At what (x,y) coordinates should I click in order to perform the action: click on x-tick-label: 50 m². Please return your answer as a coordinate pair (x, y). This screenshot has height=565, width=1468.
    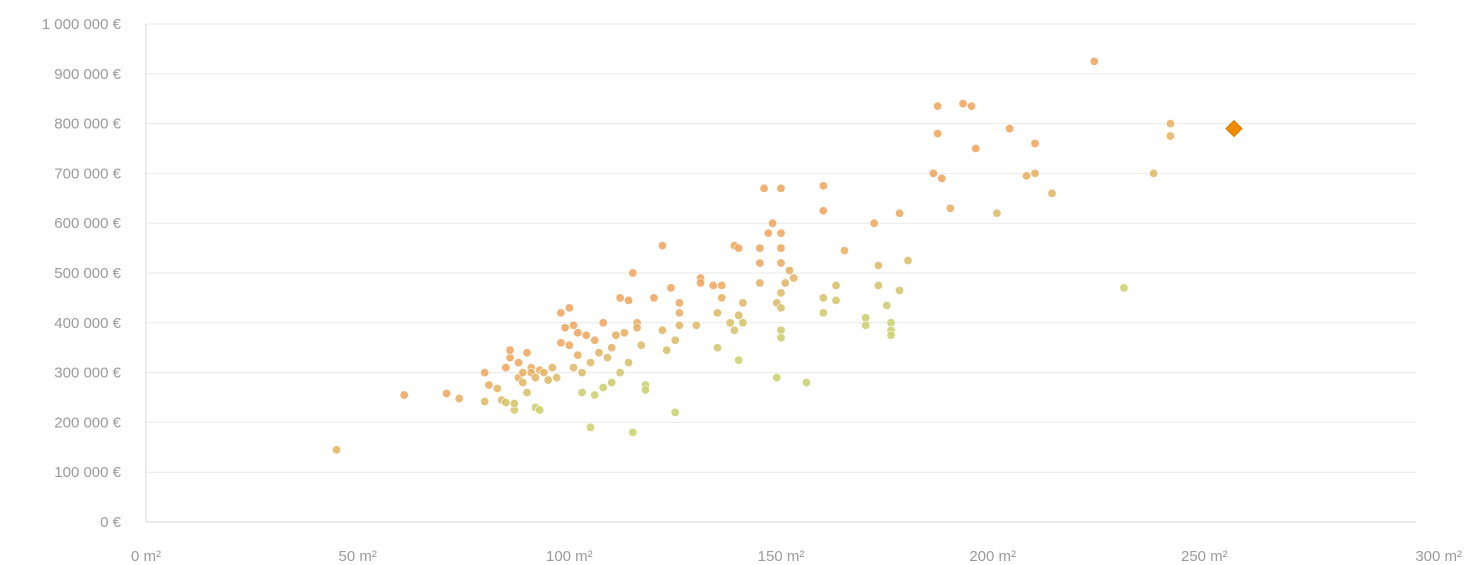
    Looking at the image, I should click on (357, 556).